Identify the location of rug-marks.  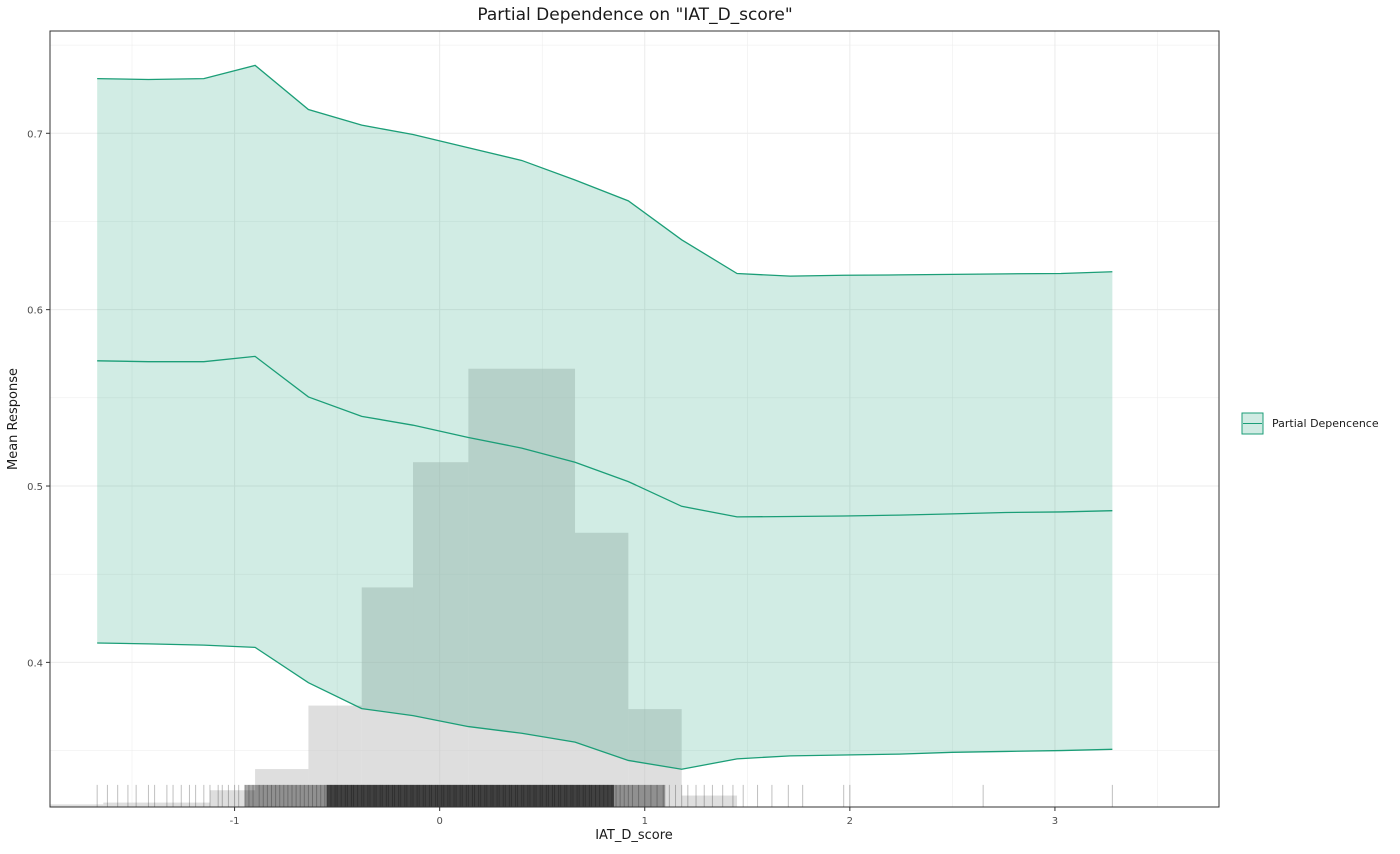
(604, 795).